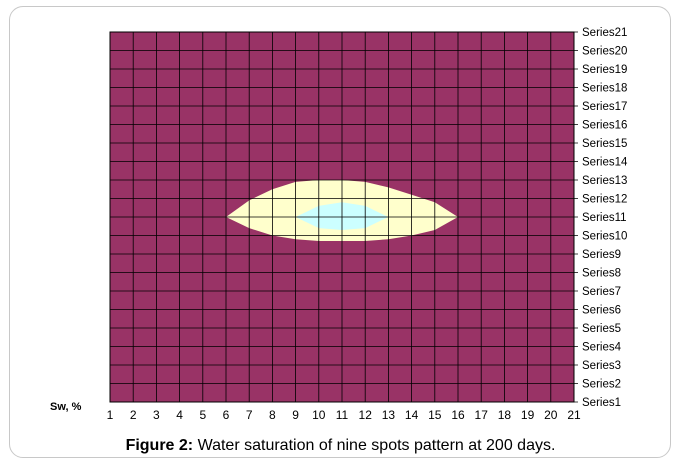  What do you see at coordinates (601, 403) in the screenshot?
I see `series-label: Series1` at bounding box center [601, 403].